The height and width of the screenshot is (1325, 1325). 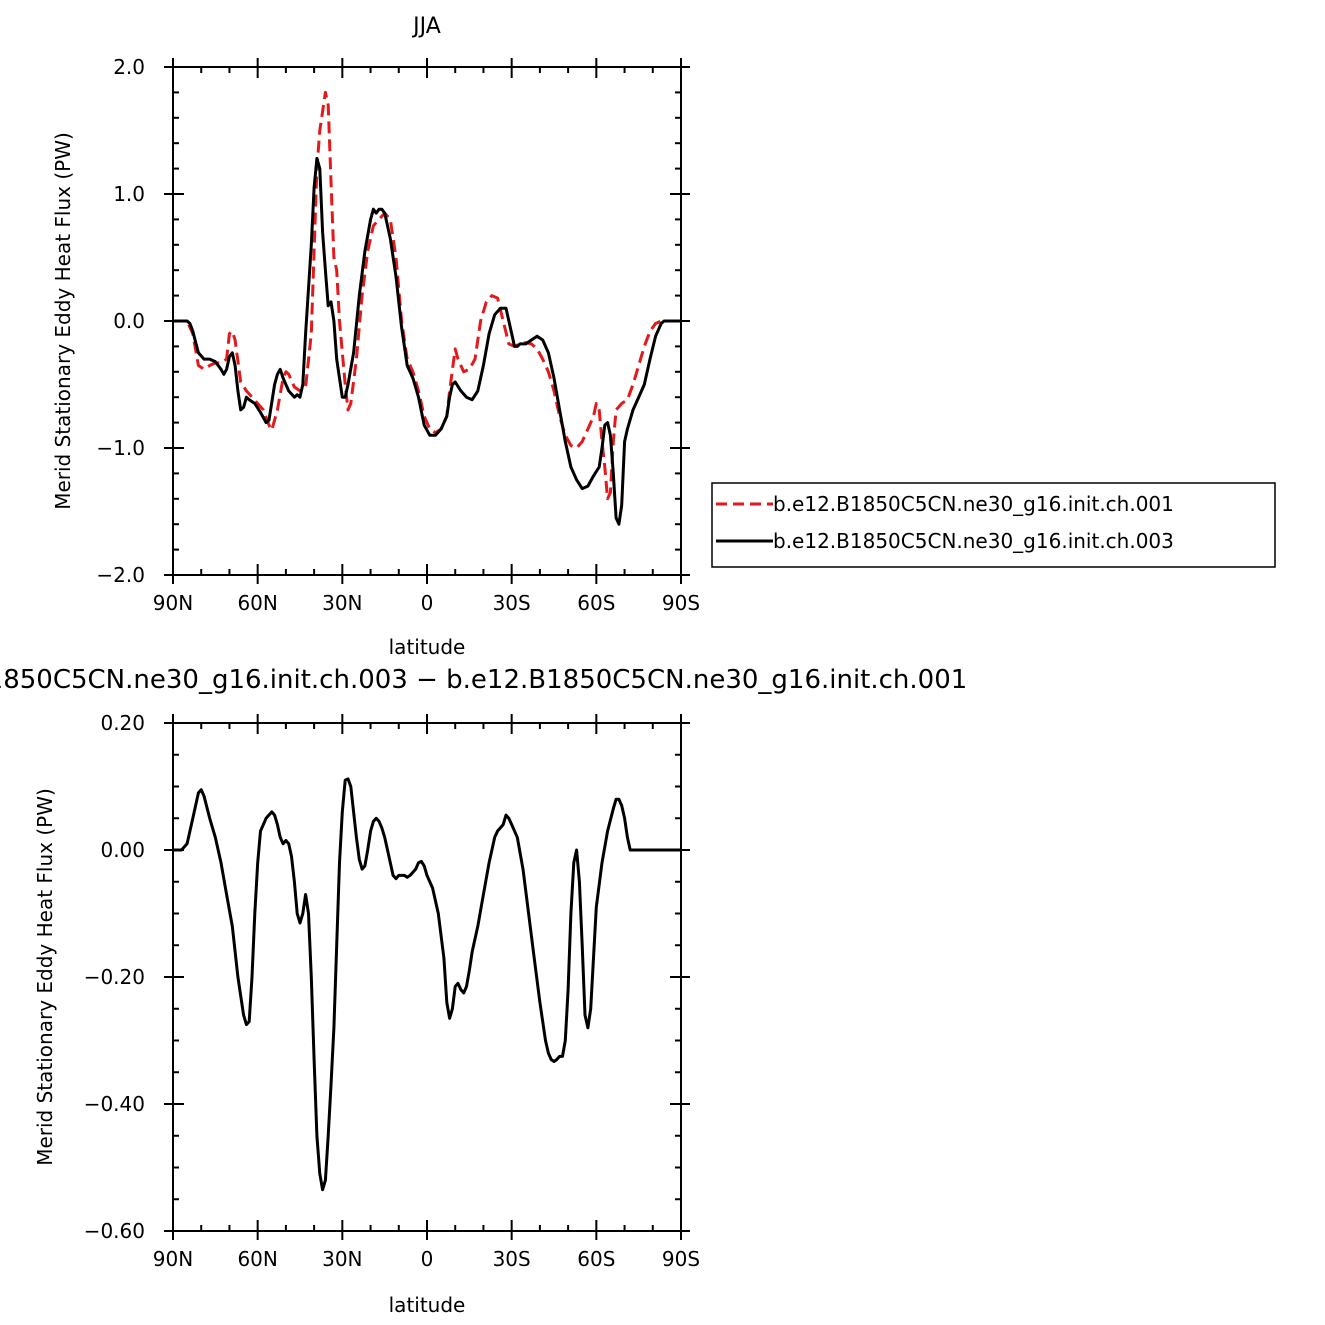 What do you see at coordinates (596, 603) in the screenshot?
I see `top-x-tick-label: 60S` at bounding box center [596, 603].